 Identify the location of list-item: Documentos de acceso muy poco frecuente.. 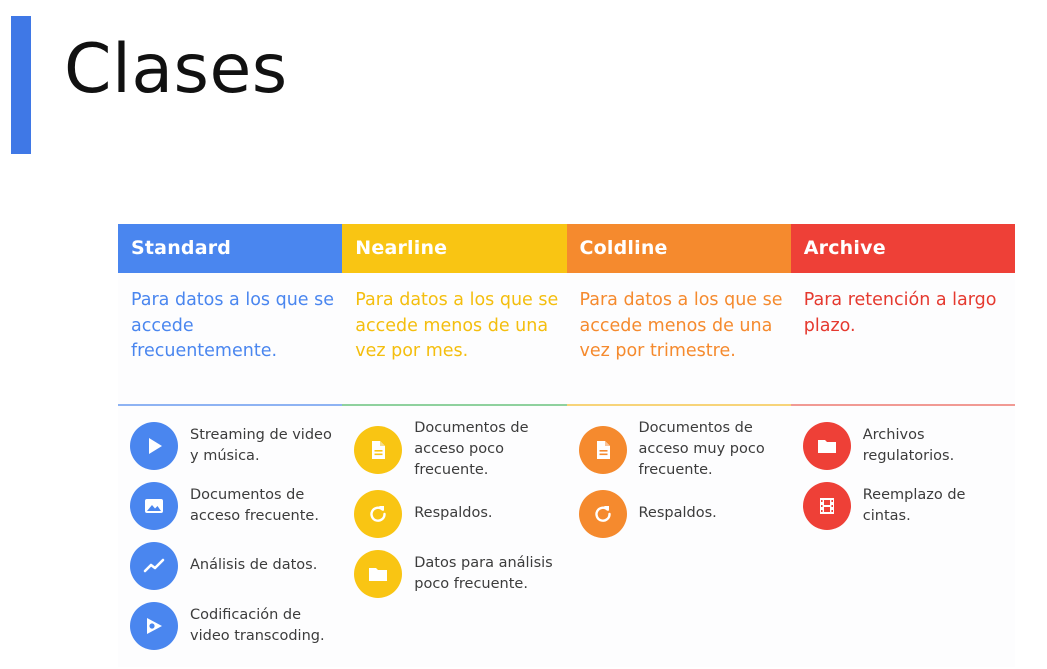
(679, 449).